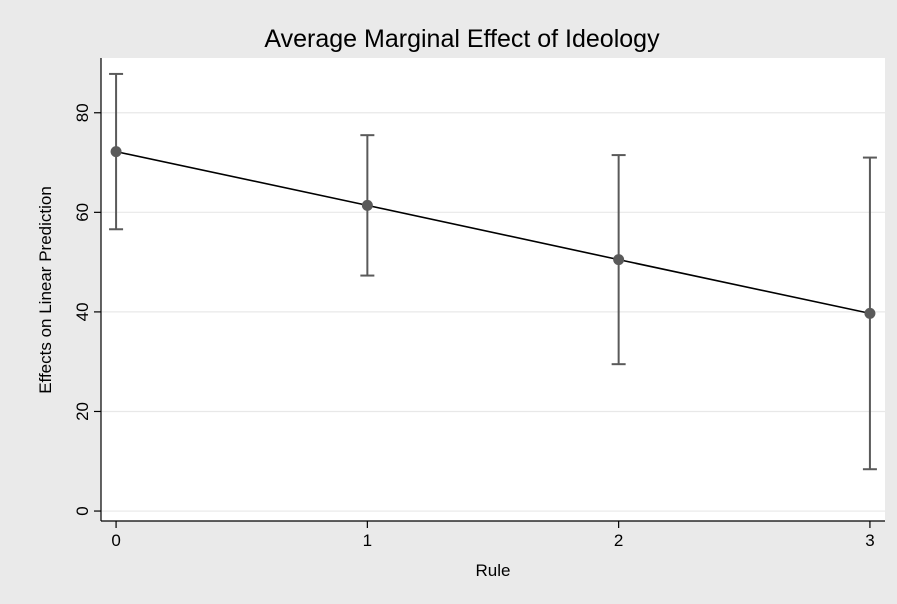  Describe the element at coordinates (82, 112) in the screenshot. I see `y-tick-label-80: 80` at that location.